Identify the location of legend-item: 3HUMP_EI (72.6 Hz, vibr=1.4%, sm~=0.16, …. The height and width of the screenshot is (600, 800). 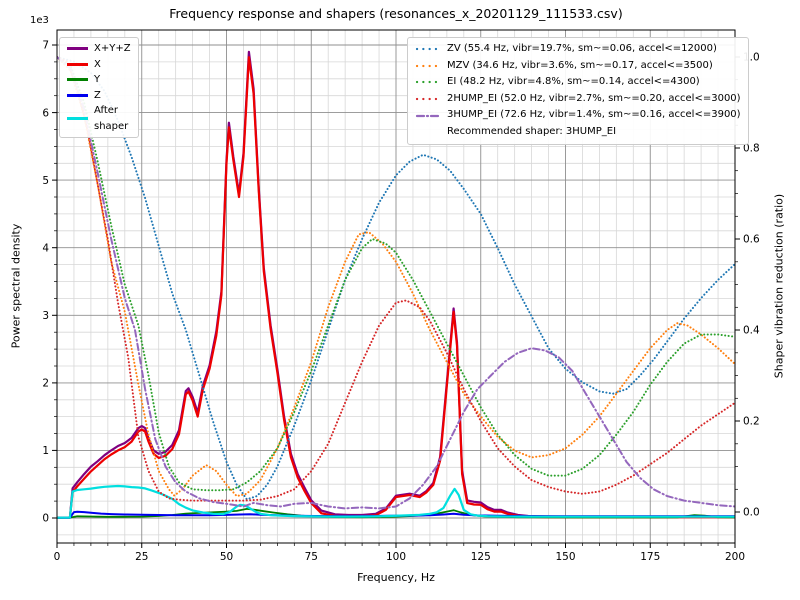
(578, 115).